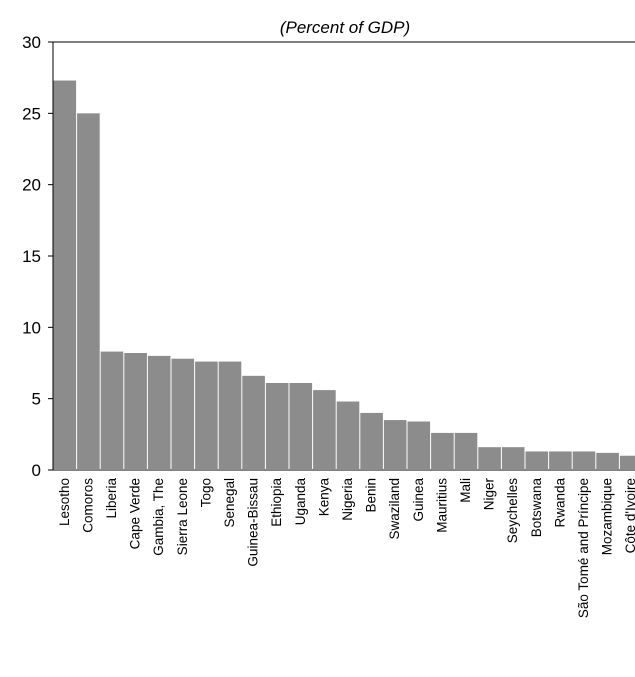 Image resolution: width=635 pixels, height=677 pixels. I want to click on x-tick-label: Côte d'Ivoire, so click(629, 515).